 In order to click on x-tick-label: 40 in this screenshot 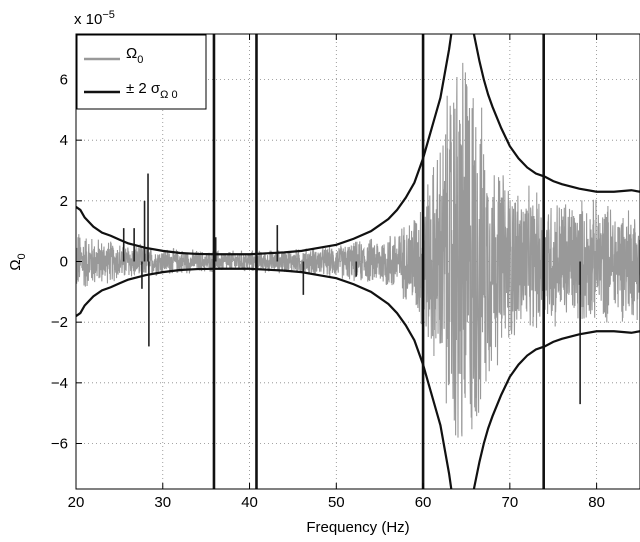, I will do `click(249, 502)`.